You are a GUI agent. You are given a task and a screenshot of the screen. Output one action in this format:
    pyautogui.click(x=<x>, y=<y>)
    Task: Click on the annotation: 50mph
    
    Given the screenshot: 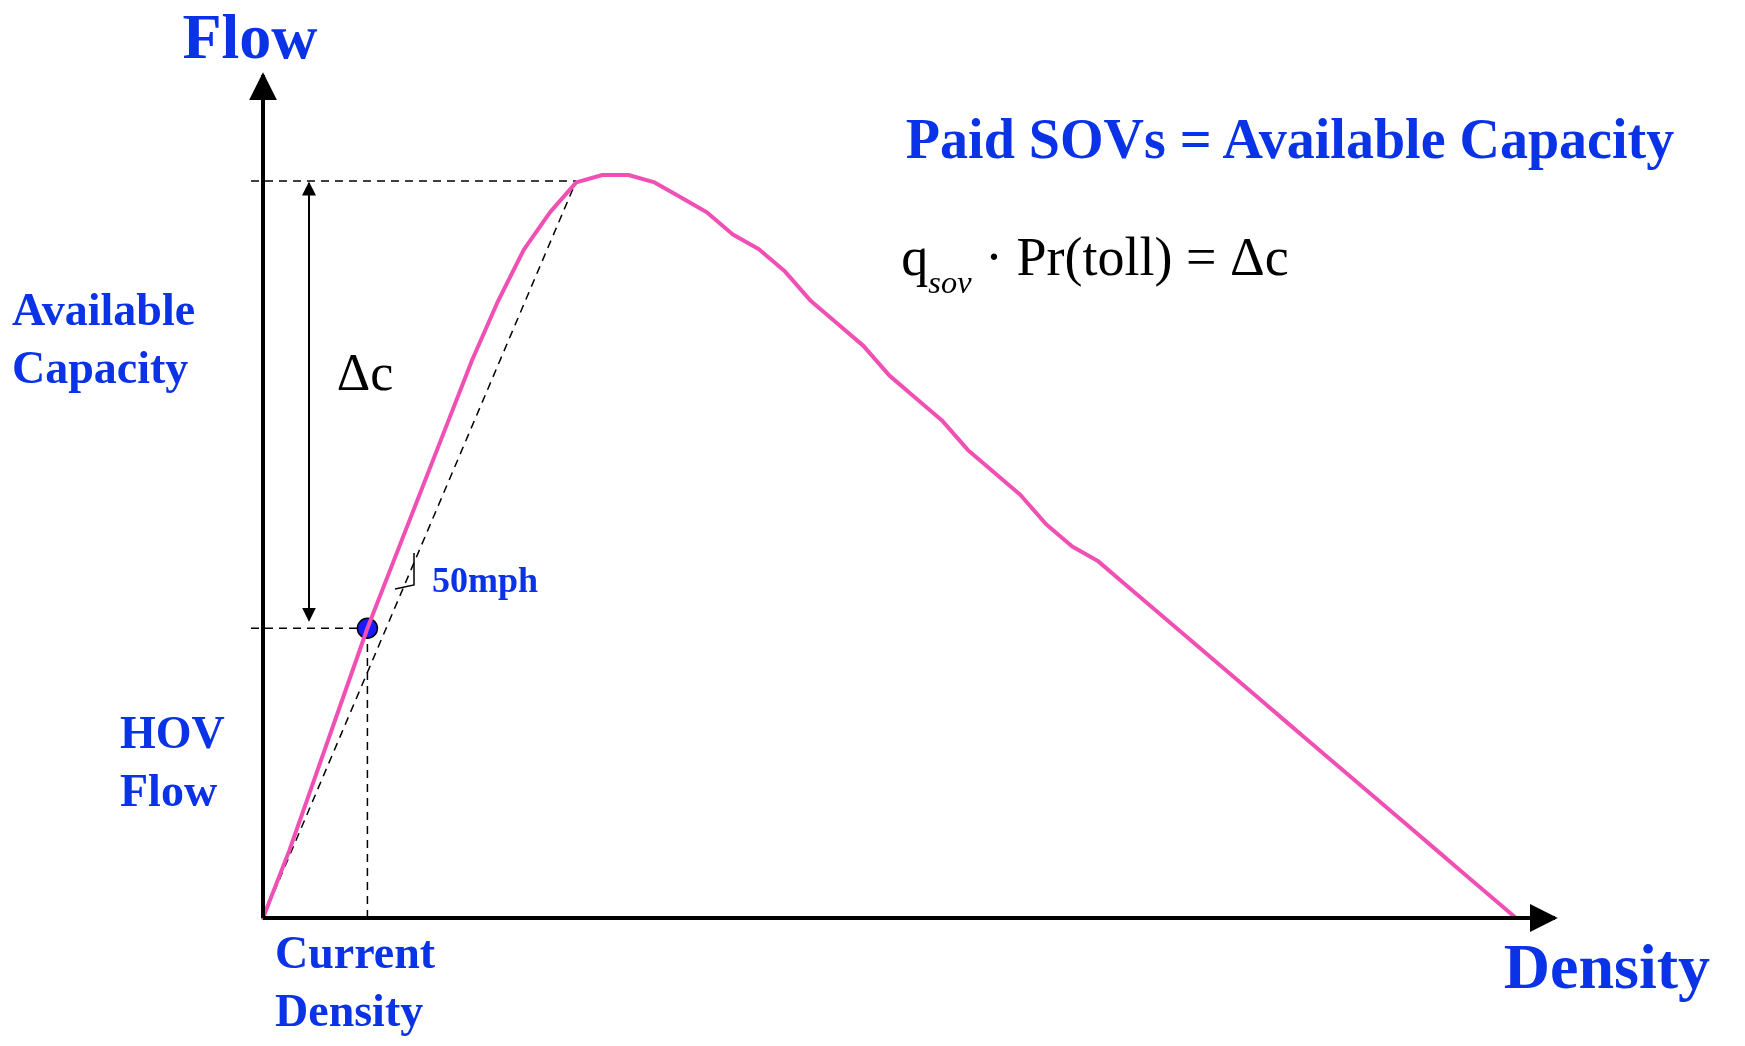 What is the action you would take?
    pyautogui.click(x=485, y=580)
    